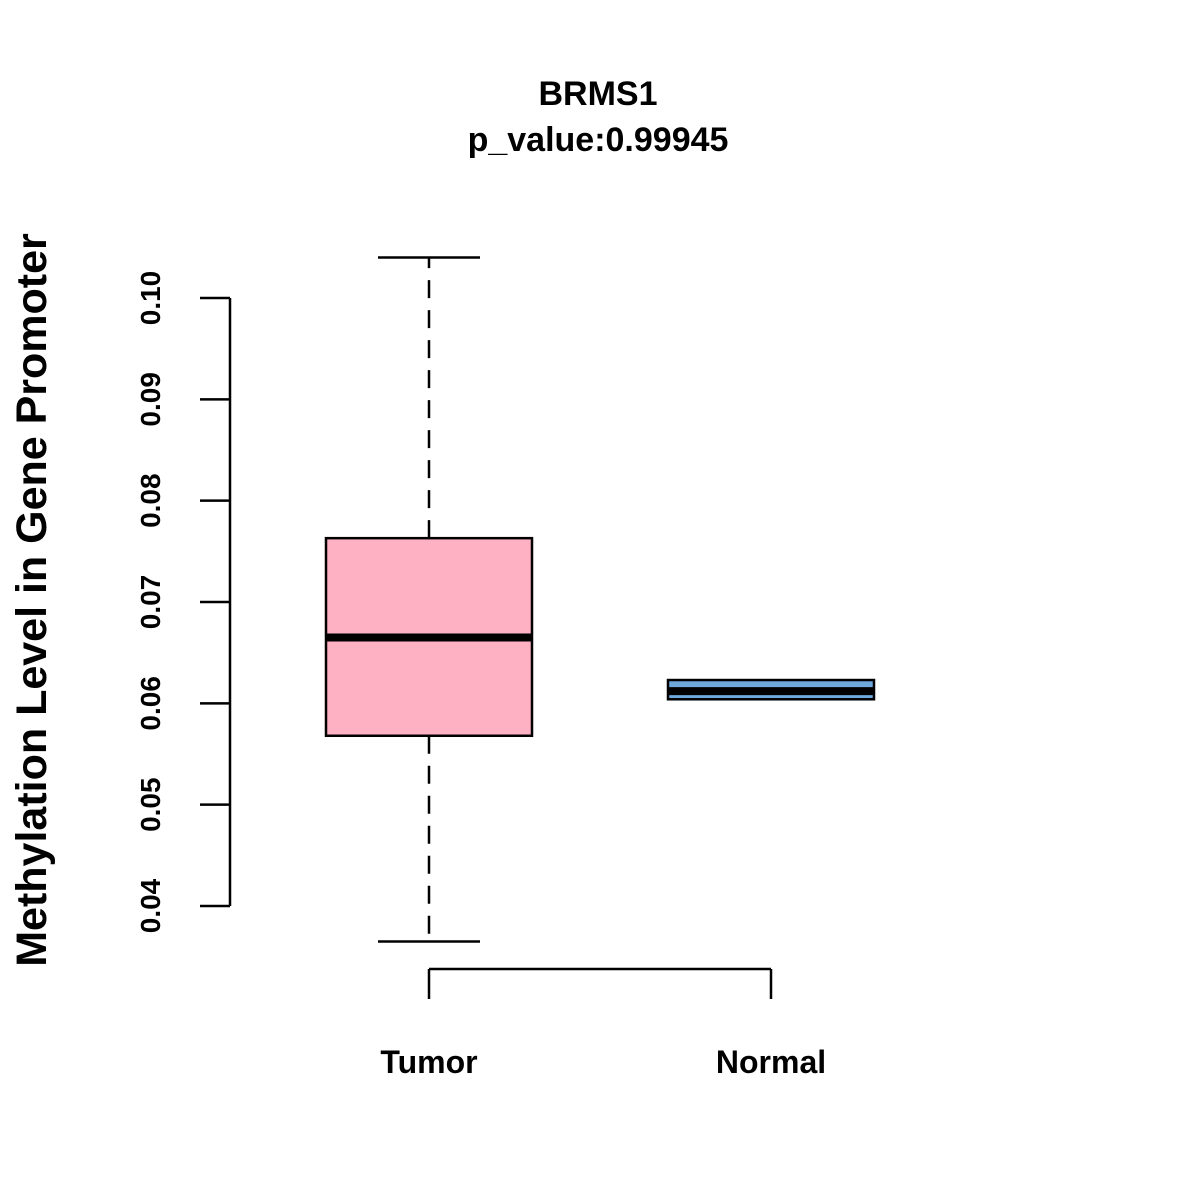 The width and height of the screenshot is (1200, 1200). I want to click on y-axis: 0.04 0.05 0.06 0.07 0.08 0.09 0.10, so click(183, 602).